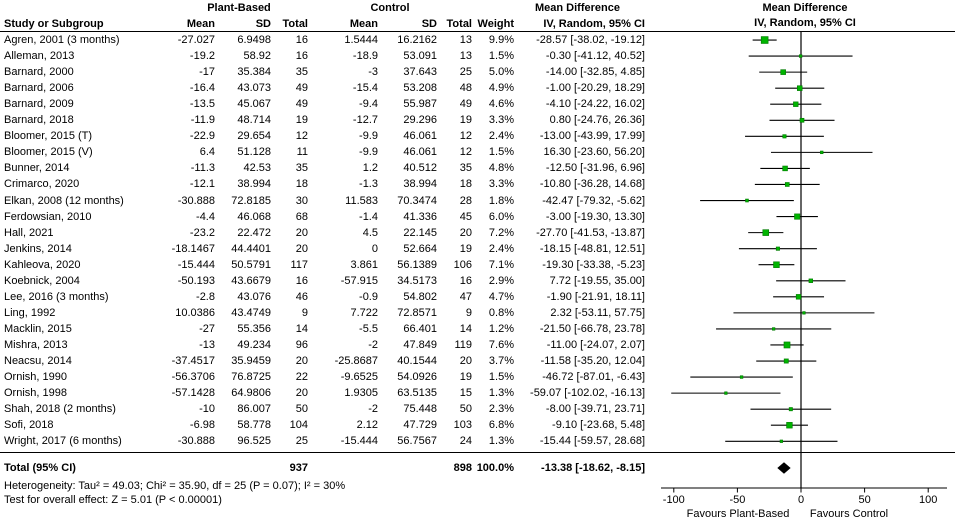 This screenshot has width=955, height=528. I want to click on cell-weight: 9.9%, so click(501, 40).